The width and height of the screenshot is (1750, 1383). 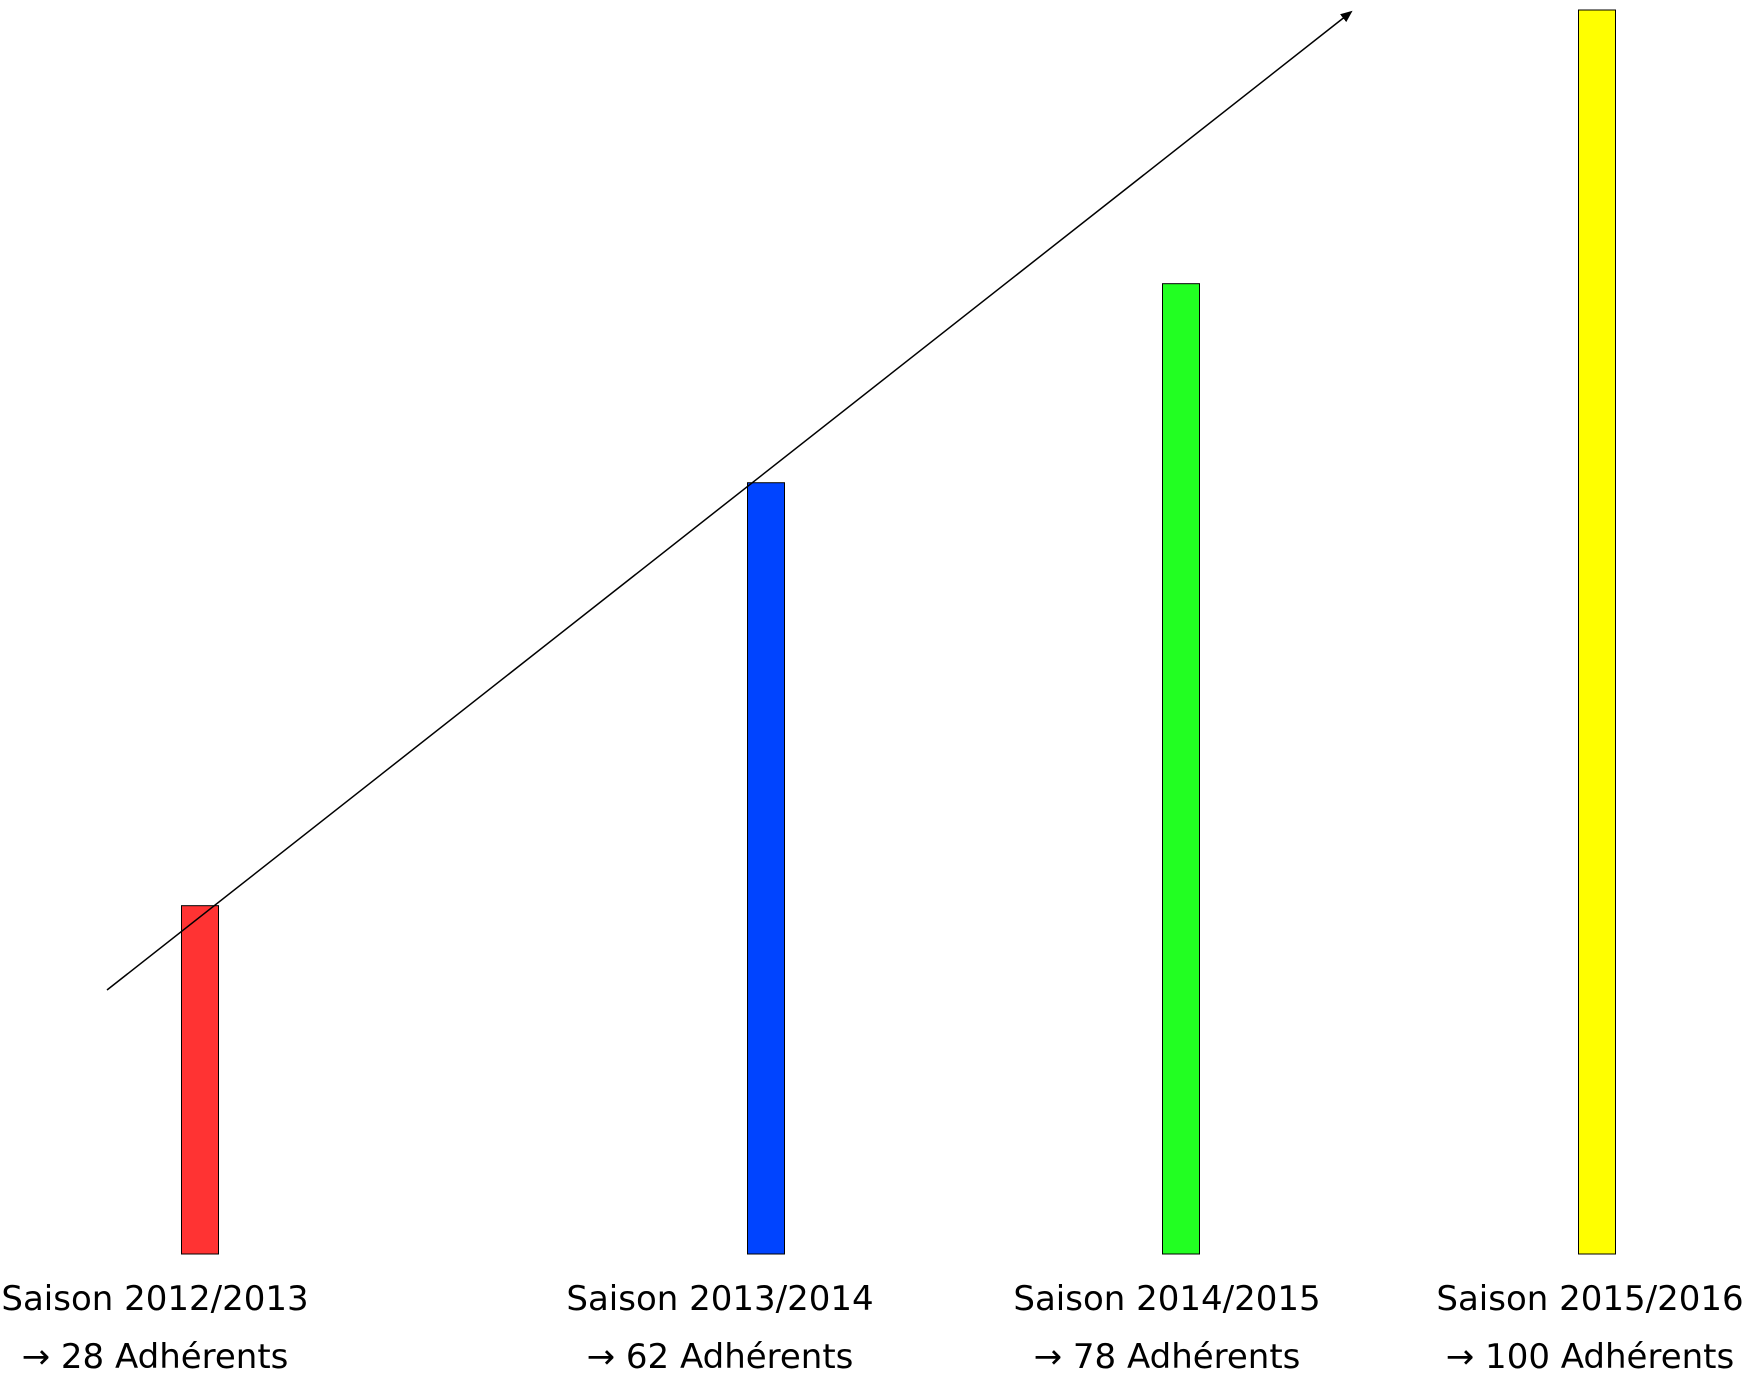 I want to click on member-count-label-1: → 28 Adhérents, so click(x=155, y=1357).